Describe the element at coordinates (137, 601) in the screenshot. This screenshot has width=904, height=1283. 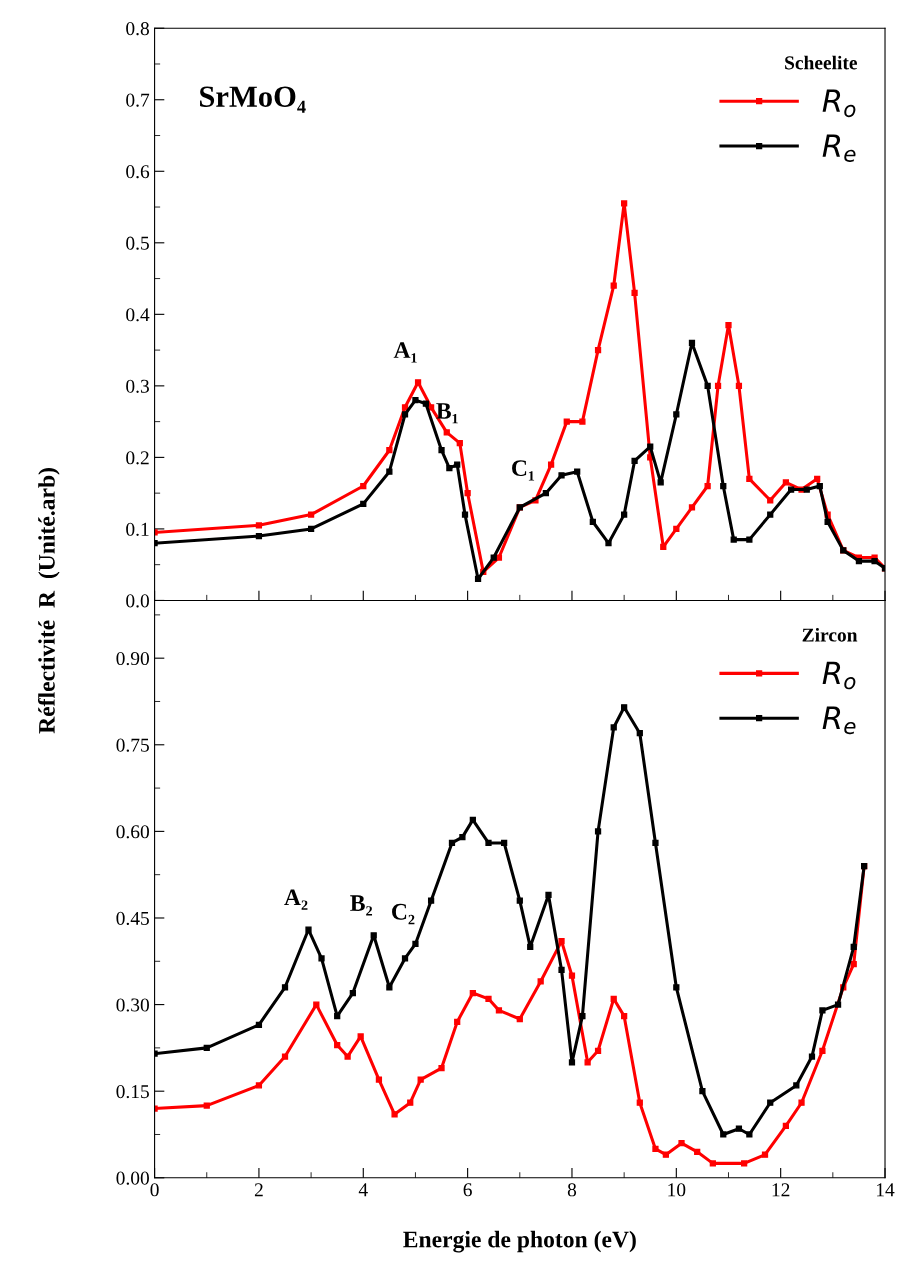
I see `y-tick-label: 0.0` at that location.